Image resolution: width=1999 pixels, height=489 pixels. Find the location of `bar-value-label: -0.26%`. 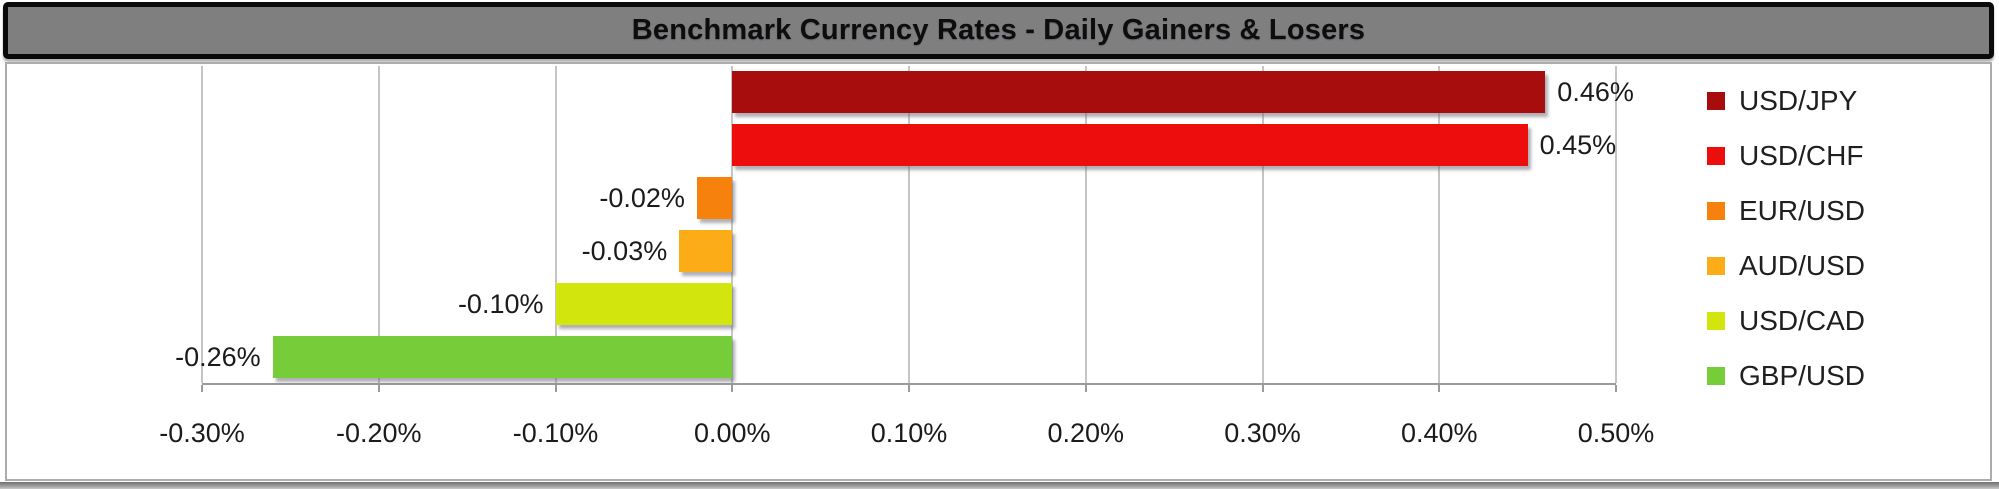

bar-value-label: -0.26% is located at coordinates (218, 356).